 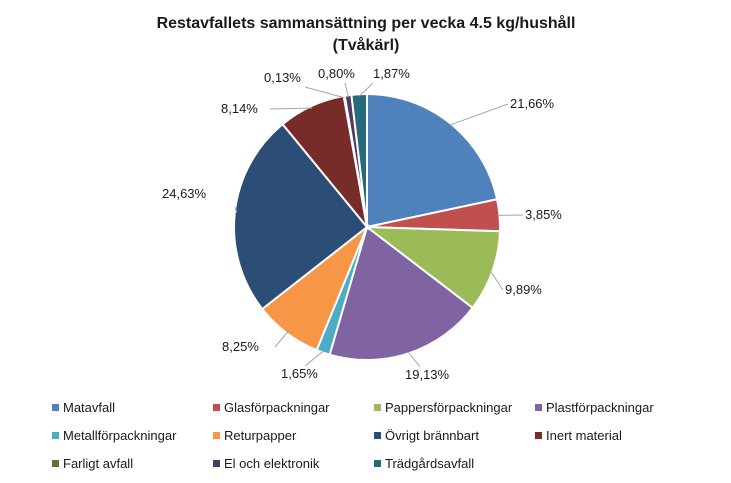 I want to click on data-label-inert-material: 8,14%, so click(x=239, y=108).